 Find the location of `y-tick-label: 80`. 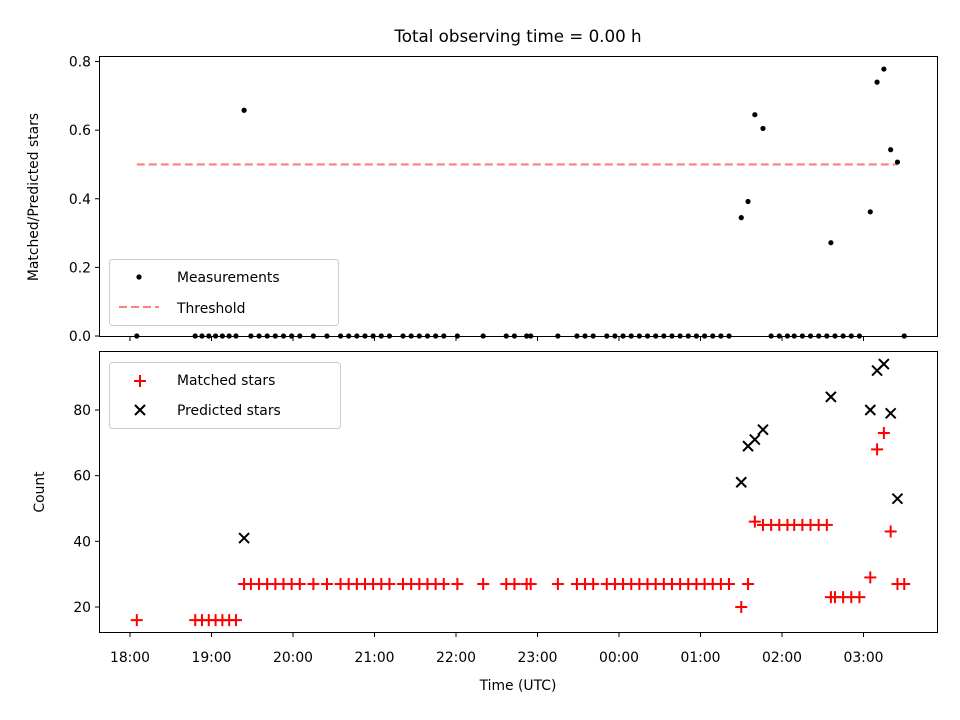

y-tick-label: 80 is located at coordinates (82, 411).